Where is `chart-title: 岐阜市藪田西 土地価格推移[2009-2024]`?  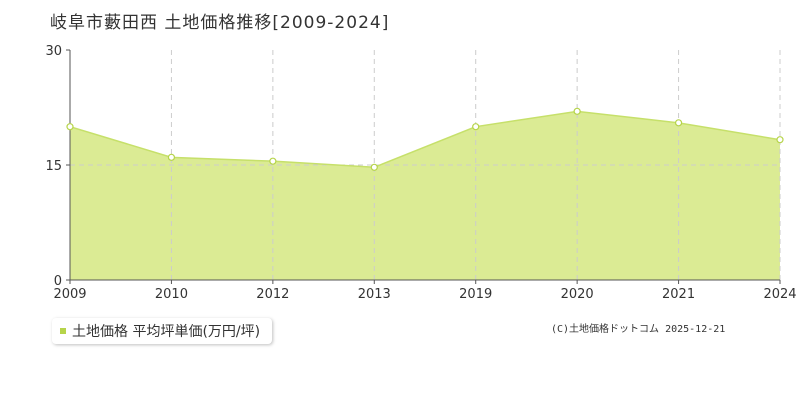 chart-title: 岐阜市藪田西 土地価格推移[2009-2024] is located at coordinates (220, 23).